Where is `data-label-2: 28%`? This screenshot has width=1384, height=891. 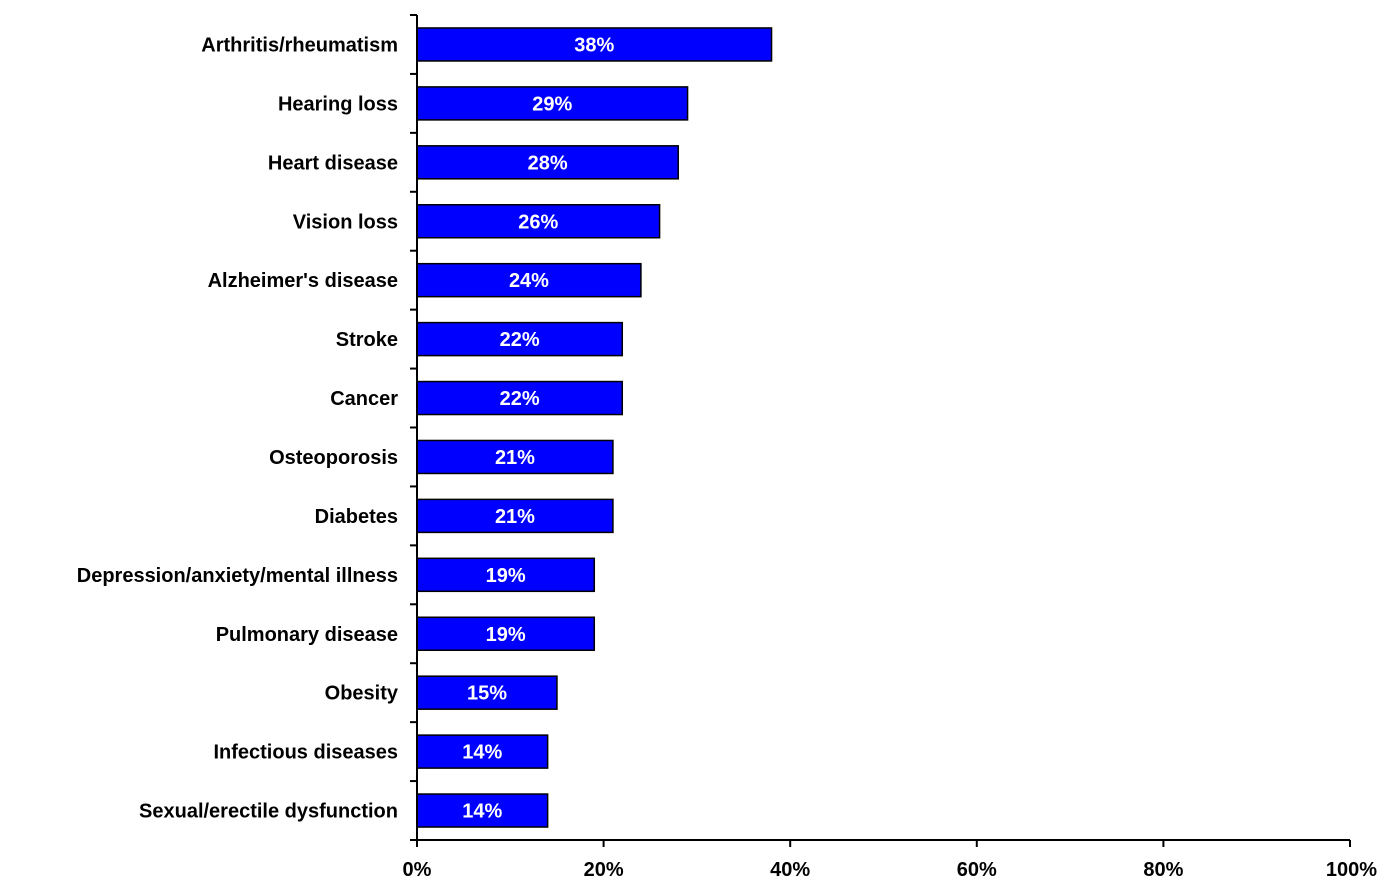 data-label-2: 28% is located at coordinates (548, 163).